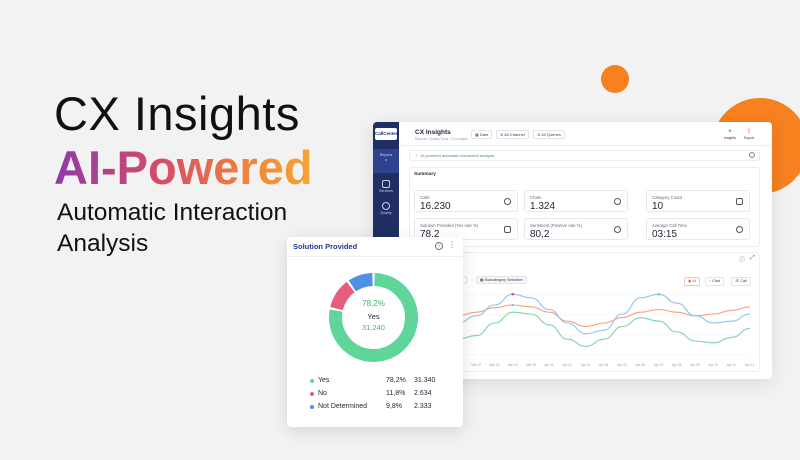 The height and width of the screenshot is (460, 800). I want to click on x-tick-label: Apr 03, so click(585, 365).